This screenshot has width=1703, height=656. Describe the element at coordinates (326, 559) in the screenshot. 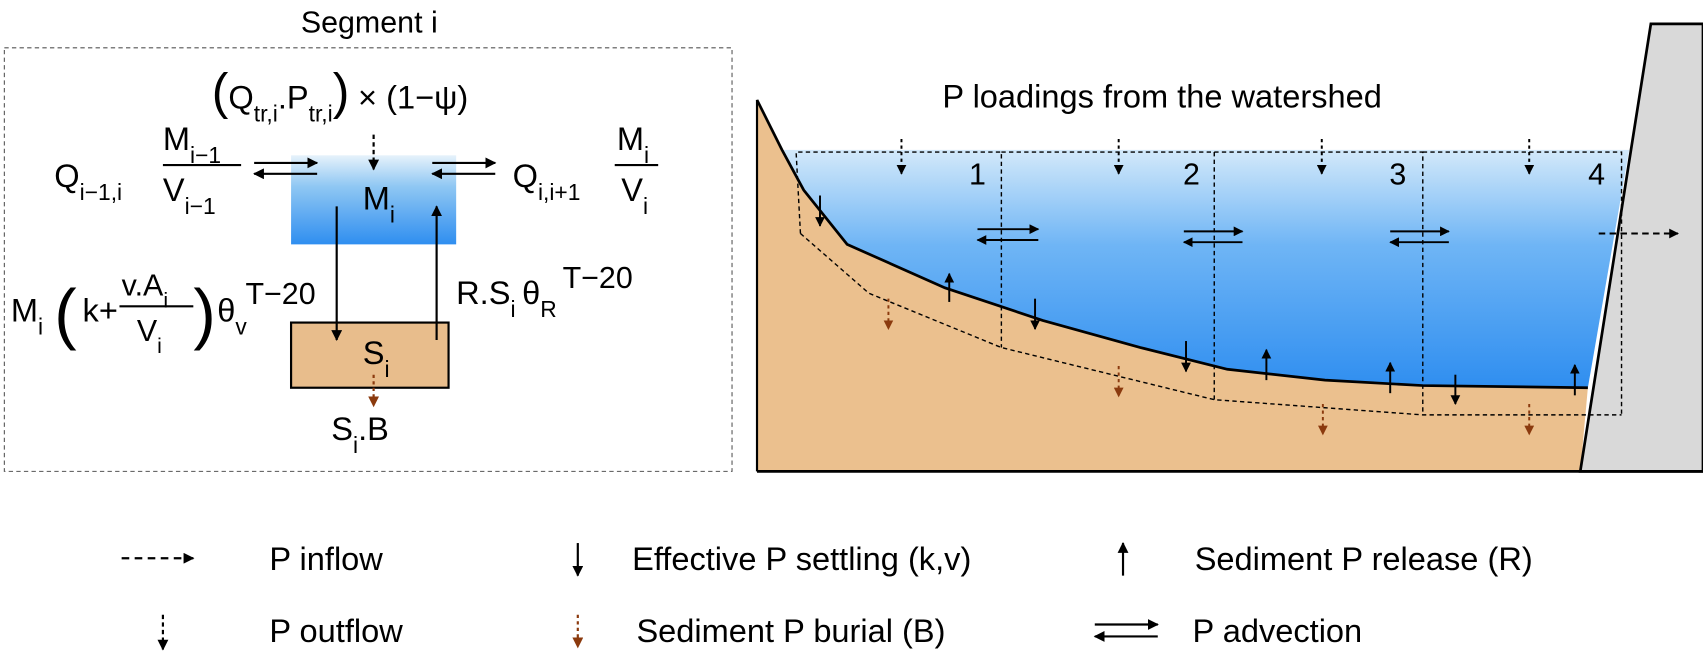

I see `legend-label: P inflow` at that location.